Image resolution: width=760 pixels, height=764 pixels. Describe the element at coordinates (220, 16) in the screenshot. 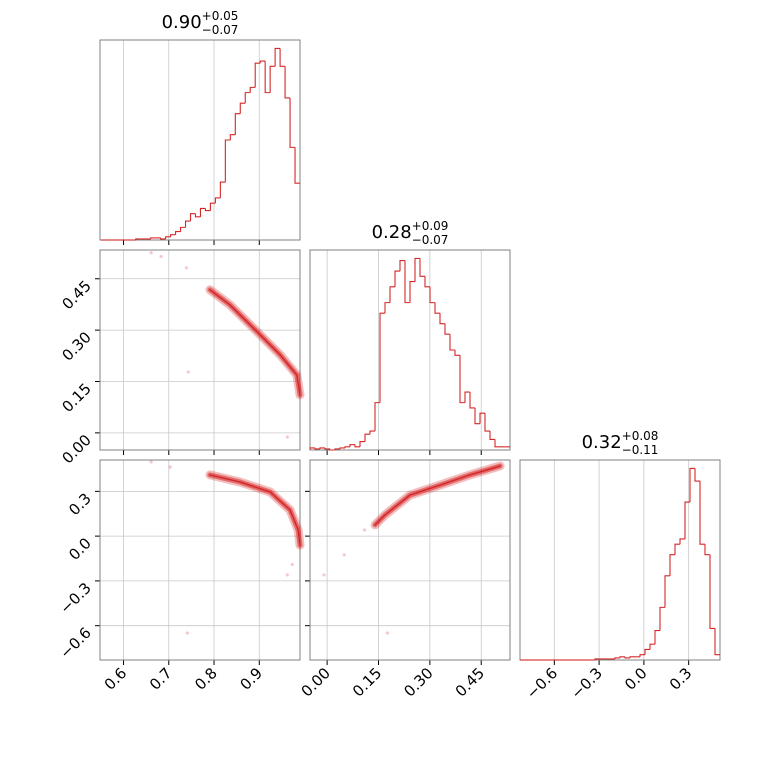

I see `title-upper: +0.05` at that location.